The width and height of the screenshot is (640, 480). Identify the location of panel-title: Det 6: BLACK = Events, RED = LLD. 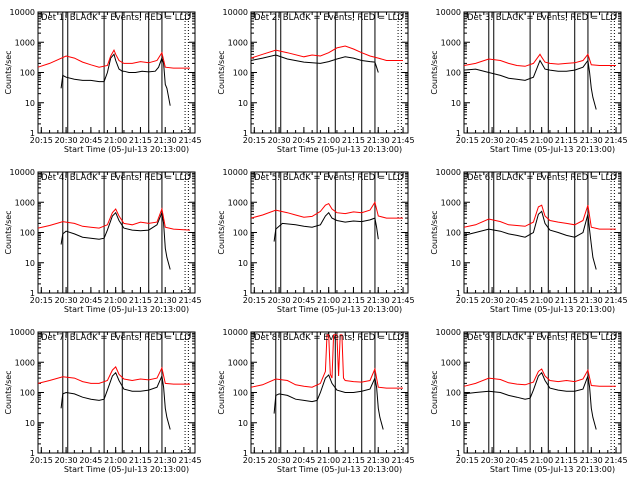
(542, 178).